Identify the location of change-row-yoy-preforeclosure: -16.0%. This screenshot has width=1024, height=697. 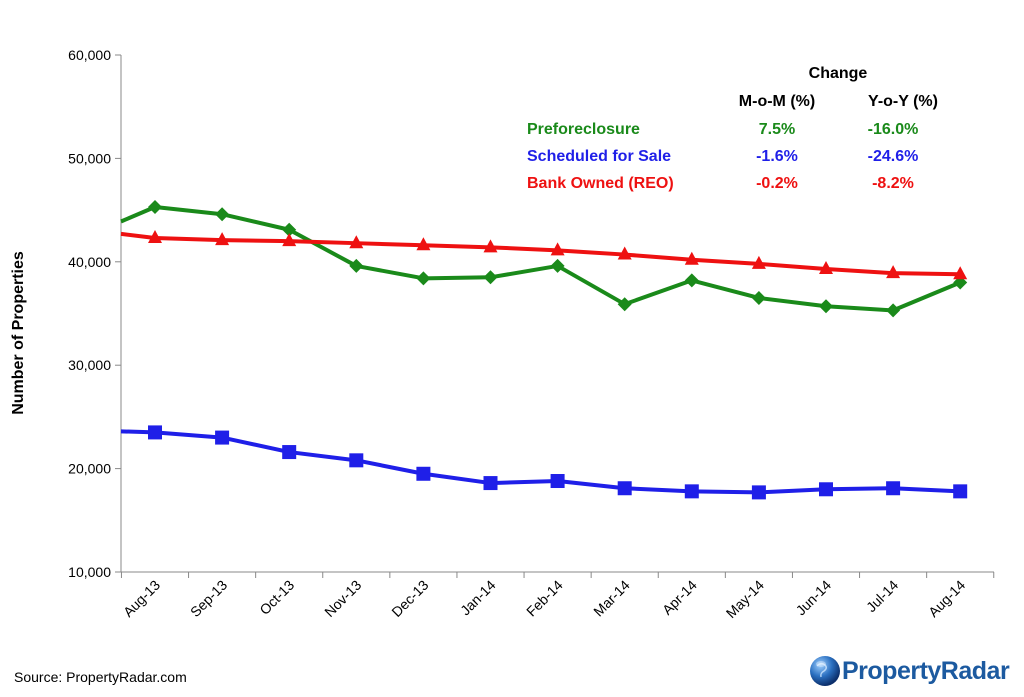
(893, 129).